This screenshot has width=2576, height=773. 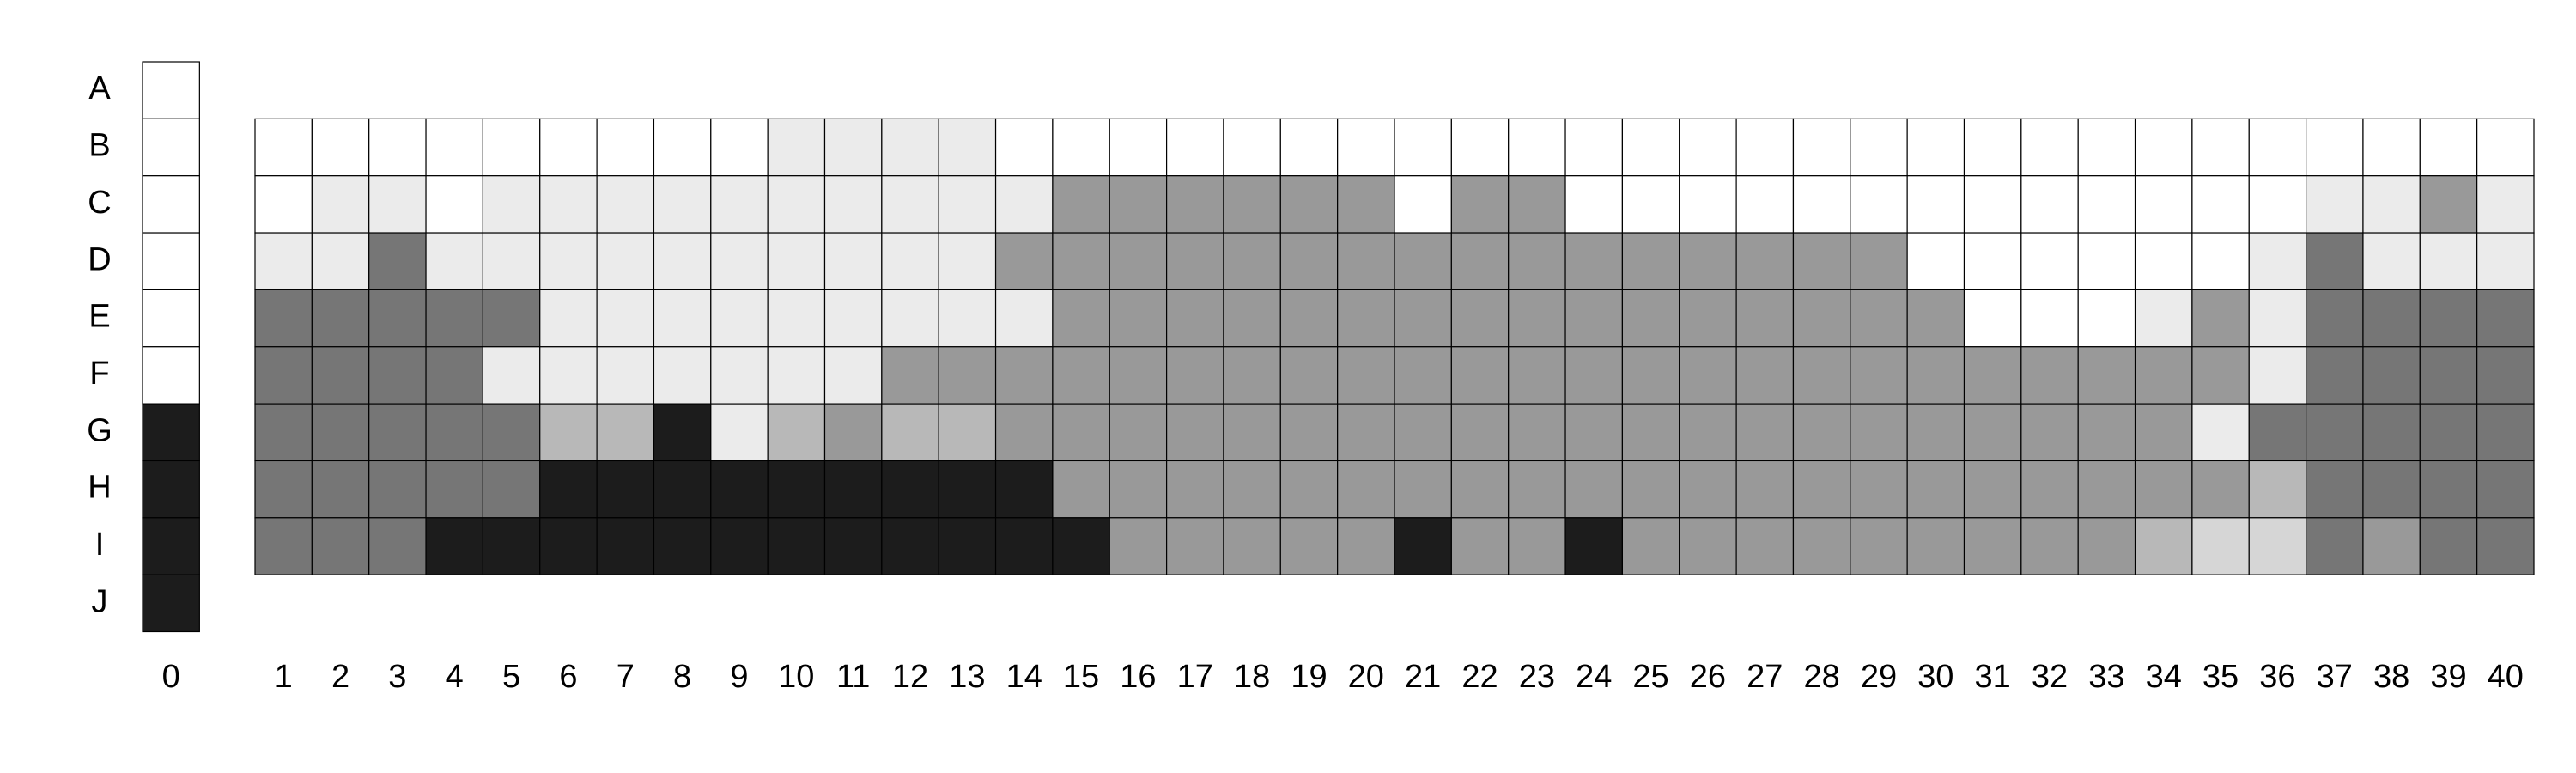 What do you see at coordinates (171, 546) in the screenshot?
I see `heatmap-cell-ref-I` at bounding box center [171, 546].